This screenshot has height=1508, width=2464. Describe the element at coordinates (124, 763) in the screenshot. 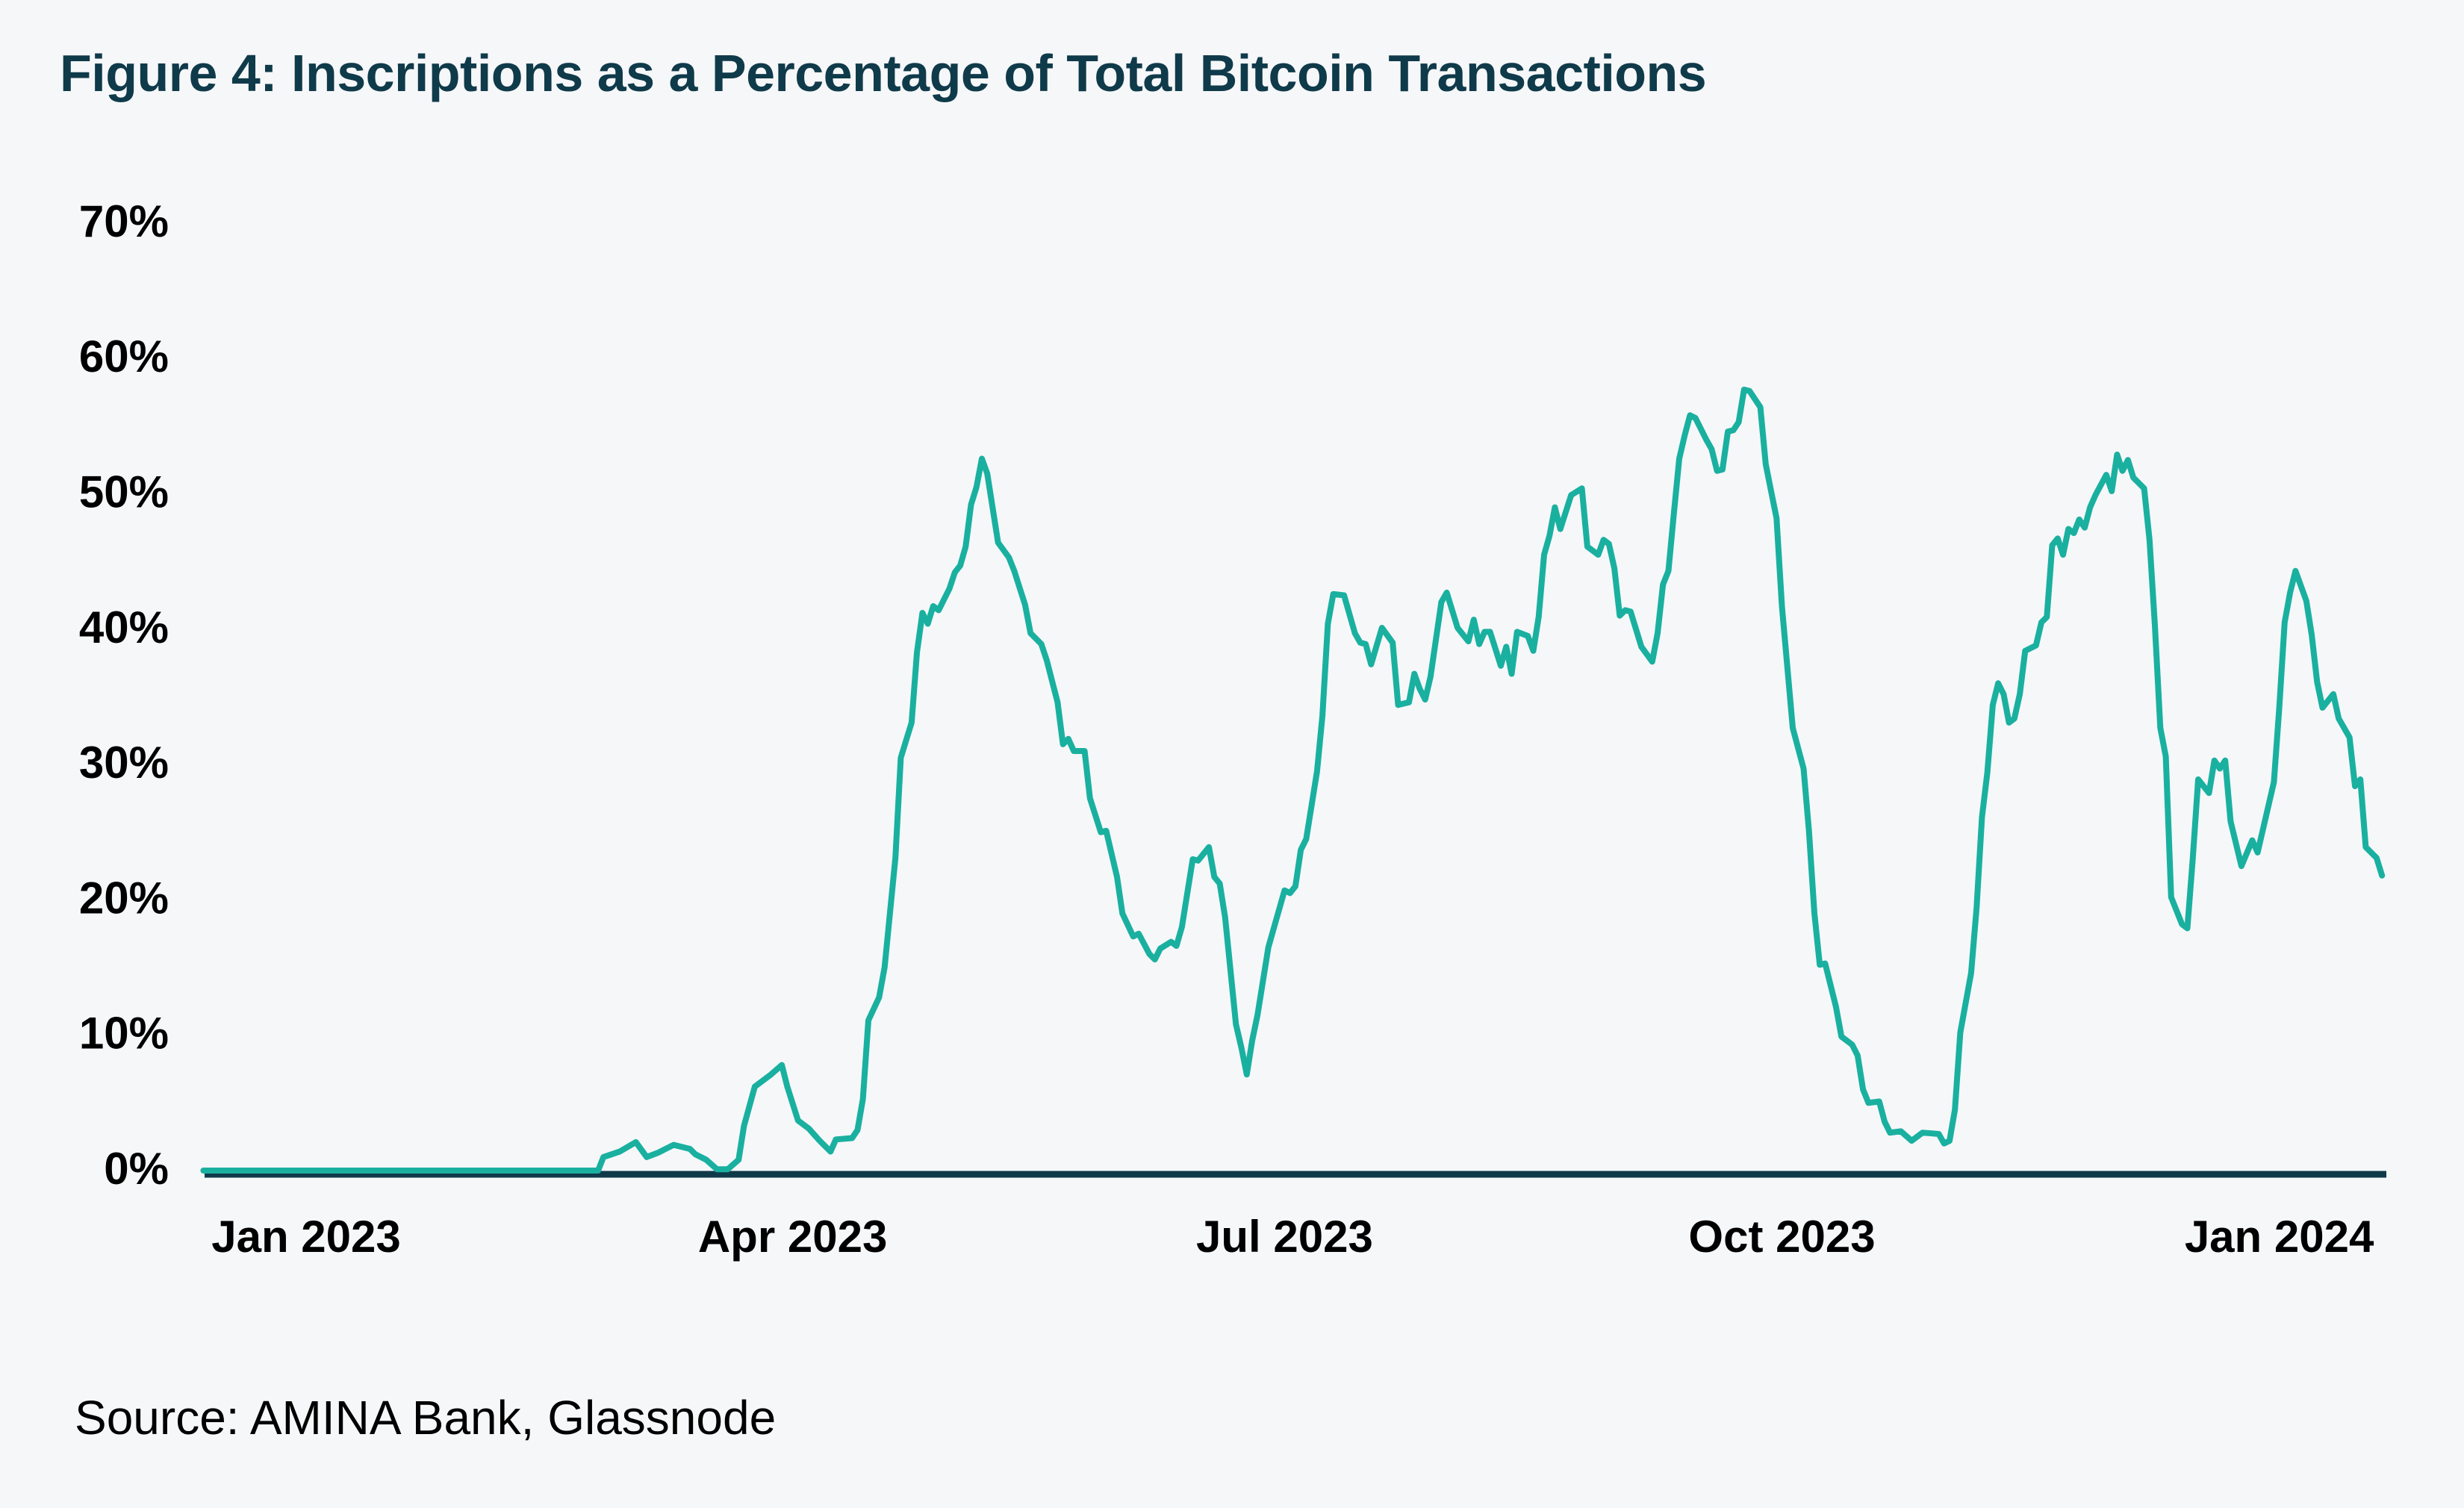

I see `y-tick-label: 30%` at that location.